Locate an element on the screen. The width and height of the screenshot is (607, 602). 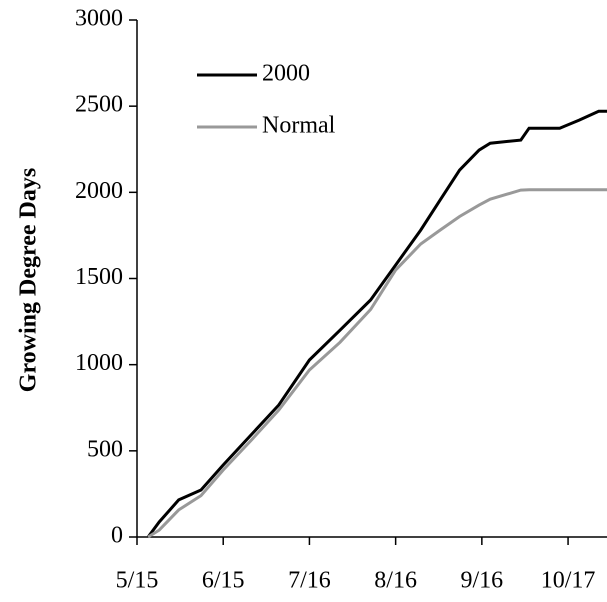
y-tick-label: 3000 is located at coordinates (99, 19).